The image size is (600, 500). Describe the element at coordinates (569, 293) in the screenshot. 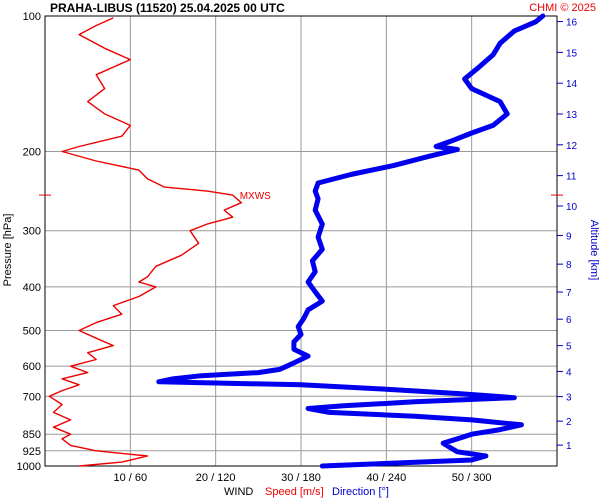

I see `altitude-tick-label: 7` at that location.